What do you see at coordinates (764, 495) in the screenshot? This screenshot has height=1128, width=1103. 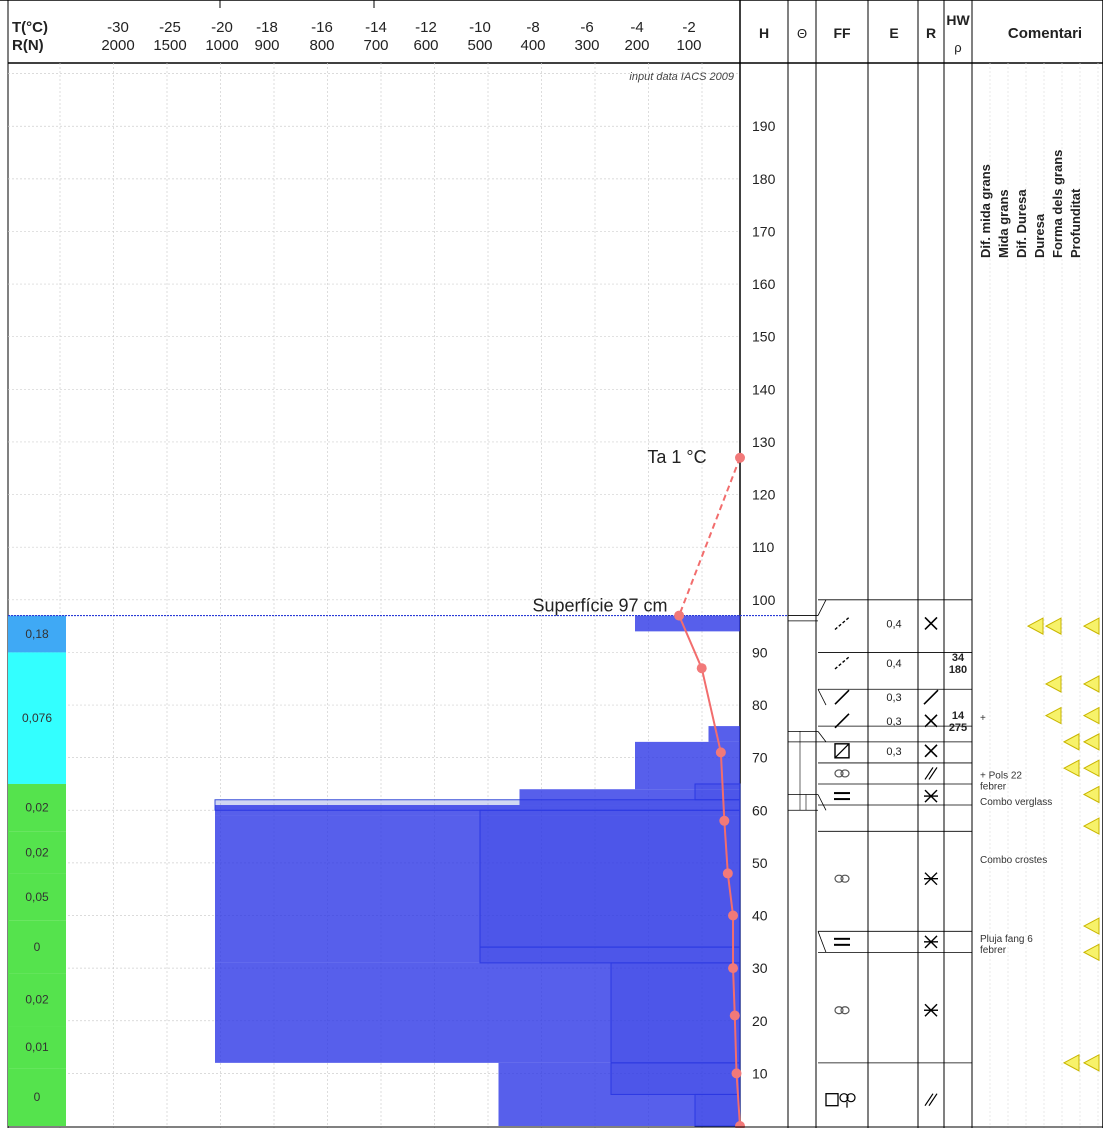 I see `height-tick-label: 120` at bounding box center [764, 495].